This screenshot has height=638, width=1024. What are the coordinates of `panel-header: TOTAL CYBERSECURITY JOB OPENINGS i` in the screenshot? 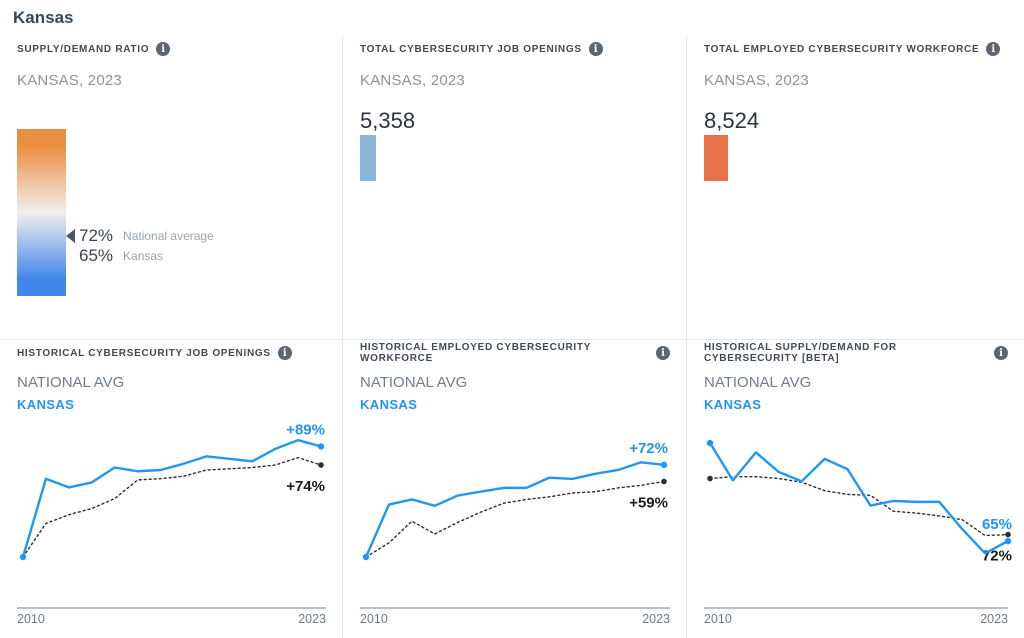 It's located at (515, 49).